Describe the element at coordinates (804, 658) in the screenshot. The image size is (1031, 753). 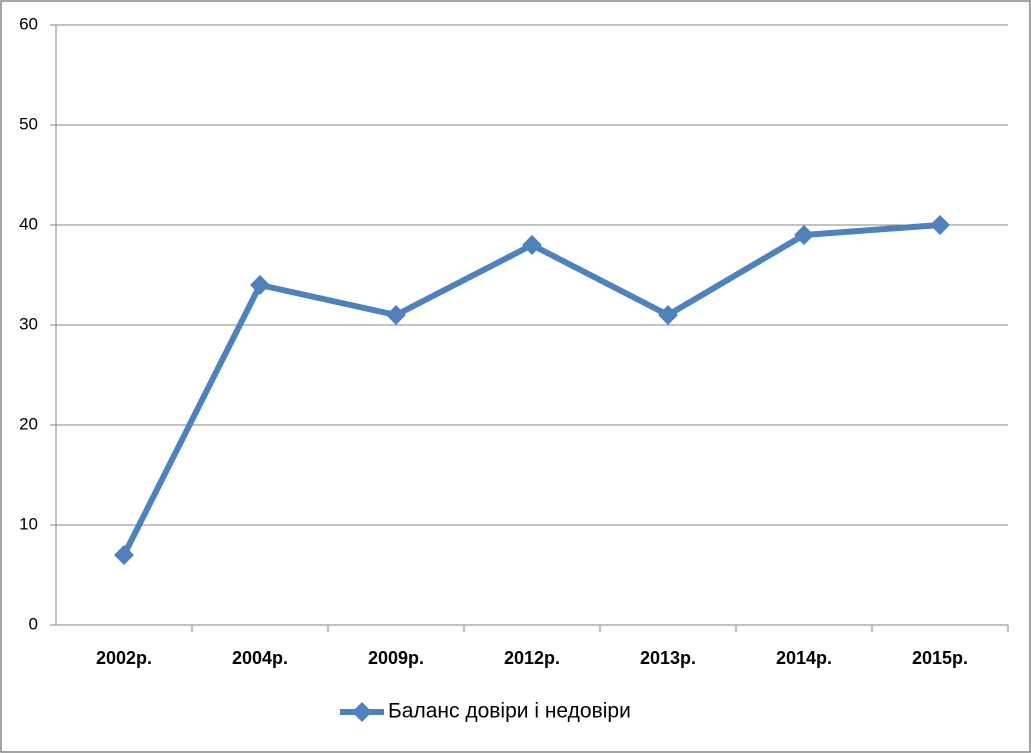
I see `x-tick-label: 2014р.` at that location.